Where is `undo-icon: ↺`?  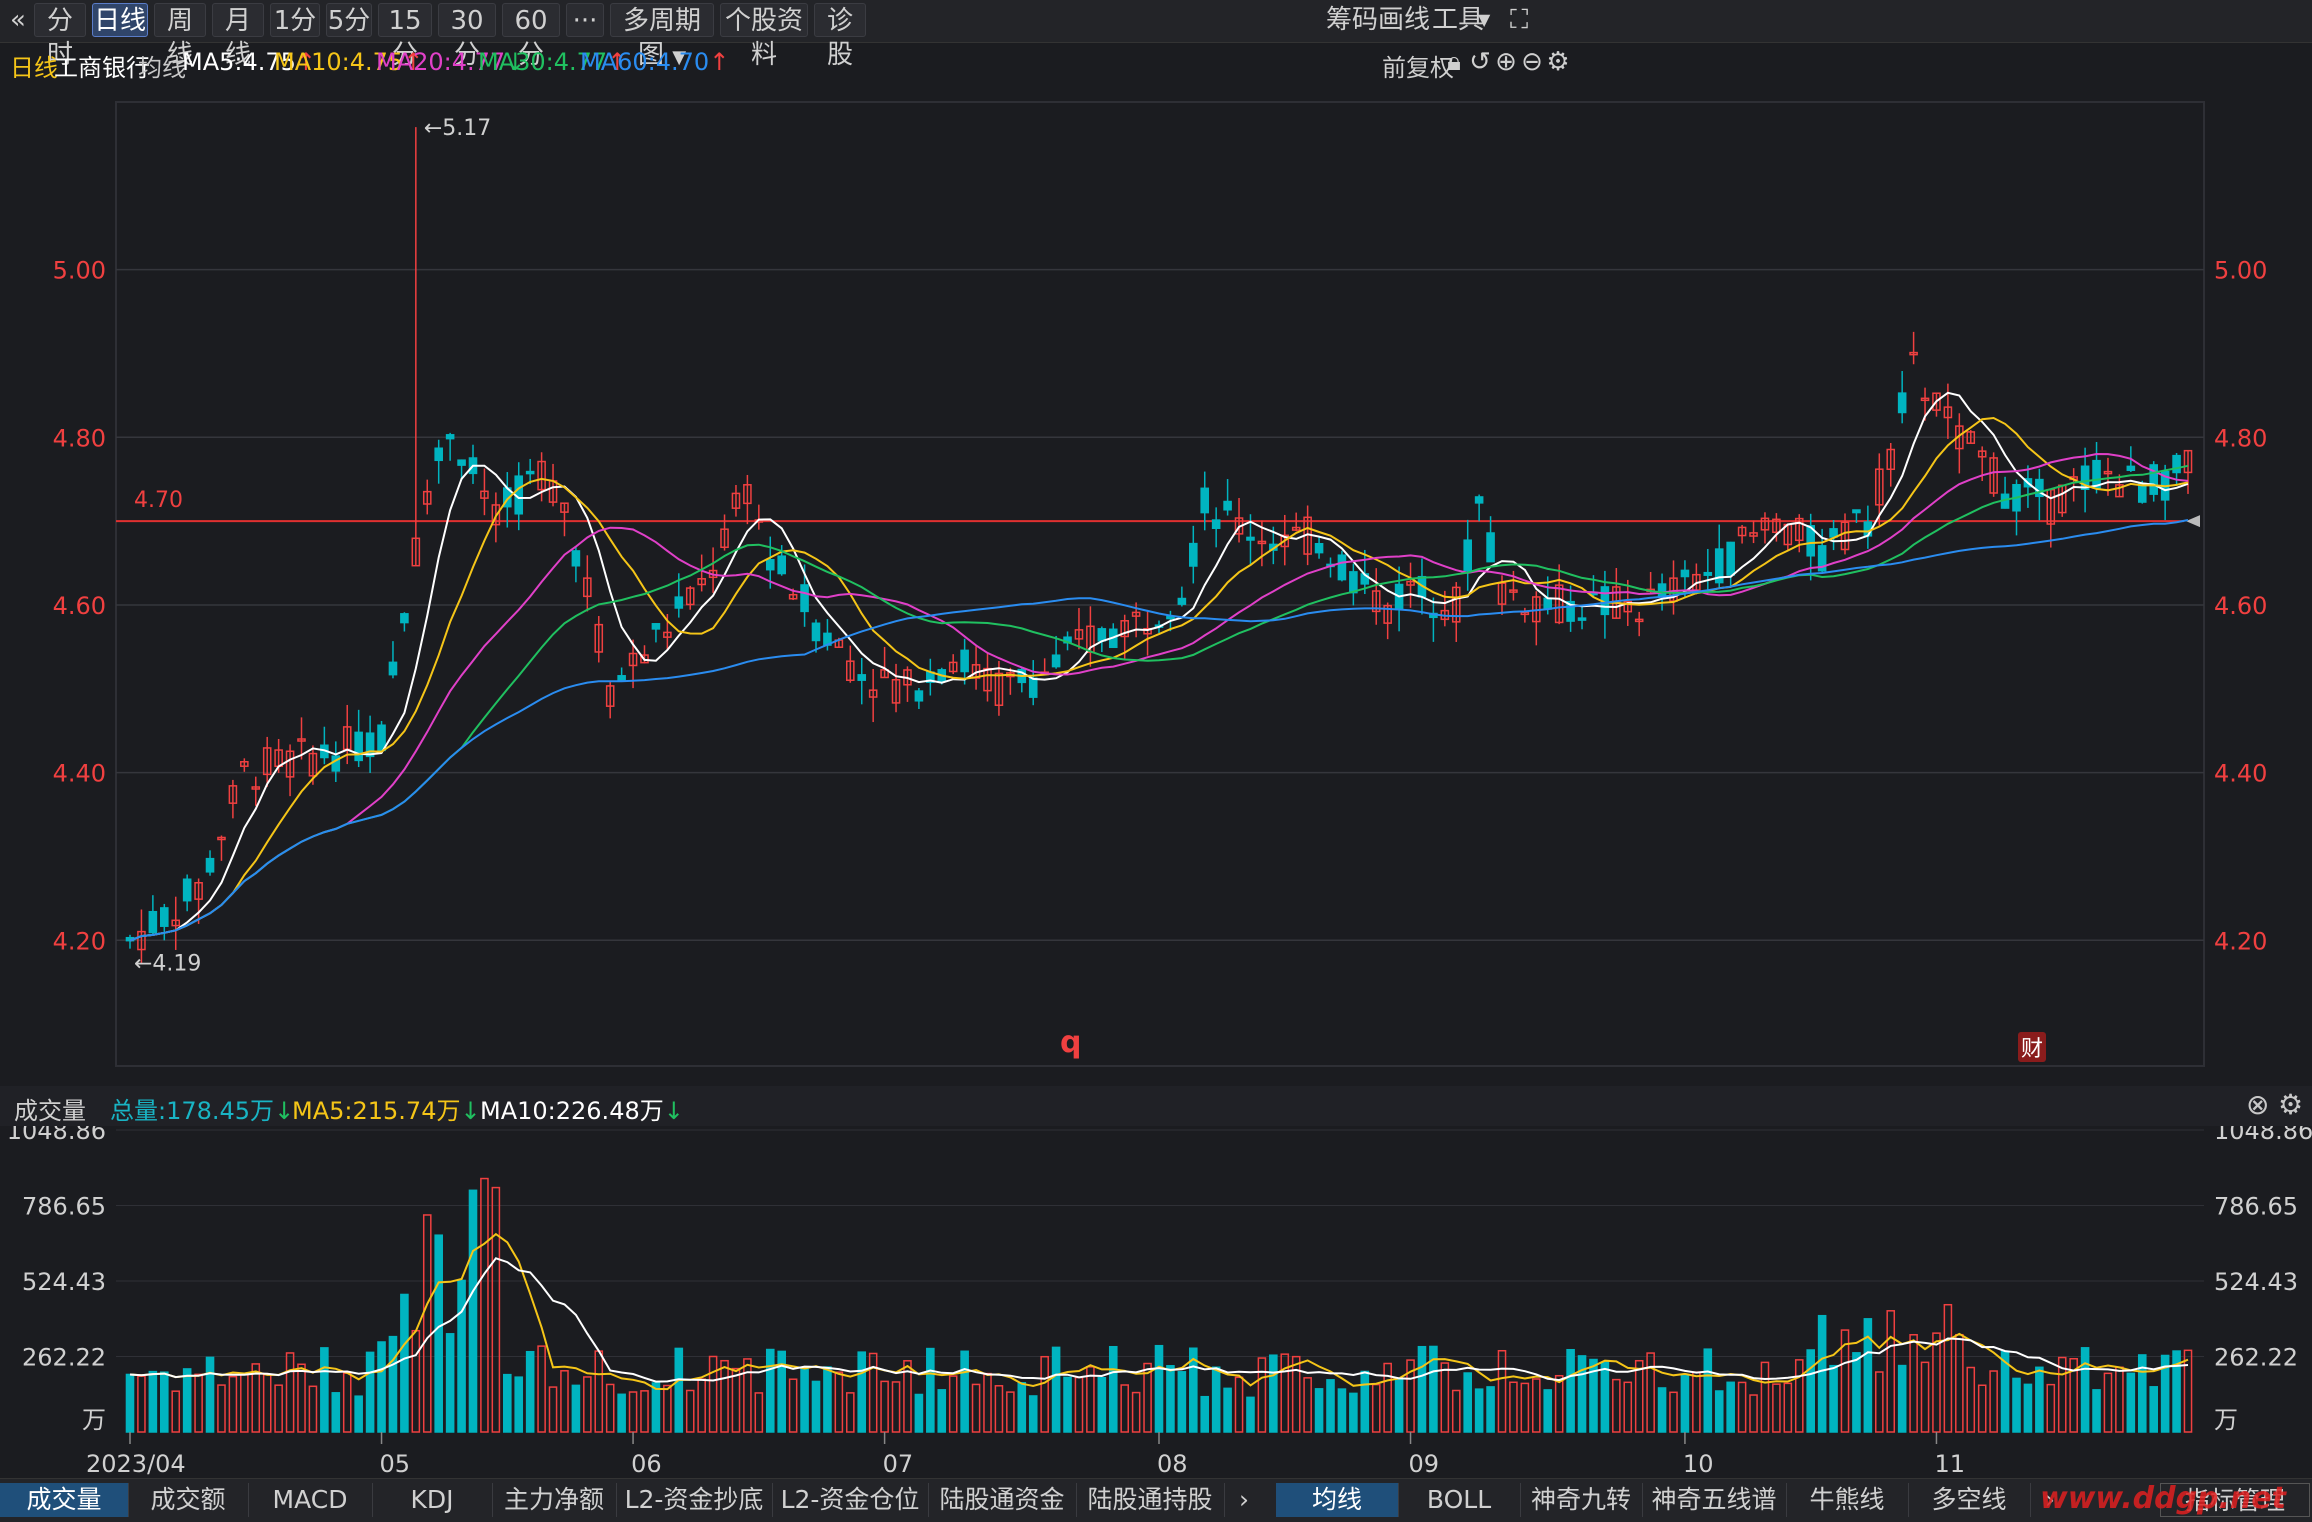 undo-icon: ↺ is located at coordinates (1480, 62).